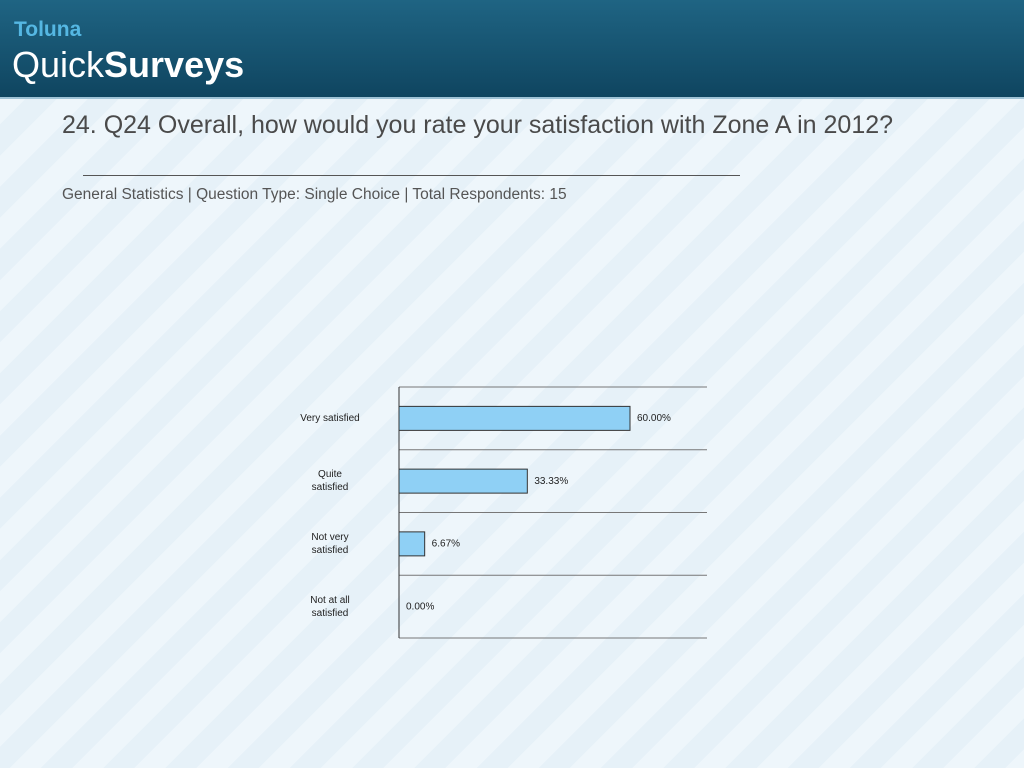  I want to click on value-label: 60.00%, so click(654, 418).